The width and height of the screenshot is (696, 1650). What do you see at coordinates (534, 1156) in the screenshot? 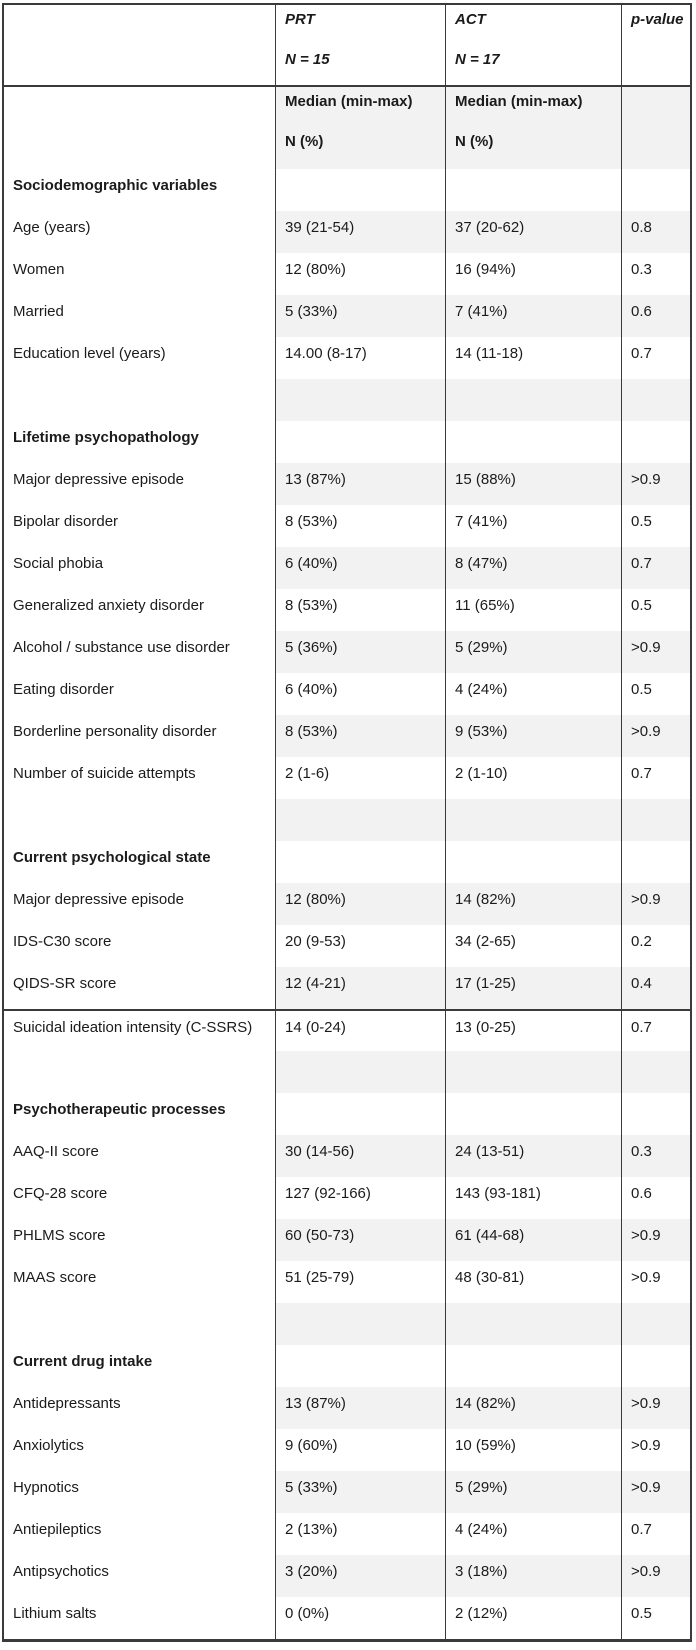
I see `act-value: 24 (13-51)` at bounding box center [534, 1156].